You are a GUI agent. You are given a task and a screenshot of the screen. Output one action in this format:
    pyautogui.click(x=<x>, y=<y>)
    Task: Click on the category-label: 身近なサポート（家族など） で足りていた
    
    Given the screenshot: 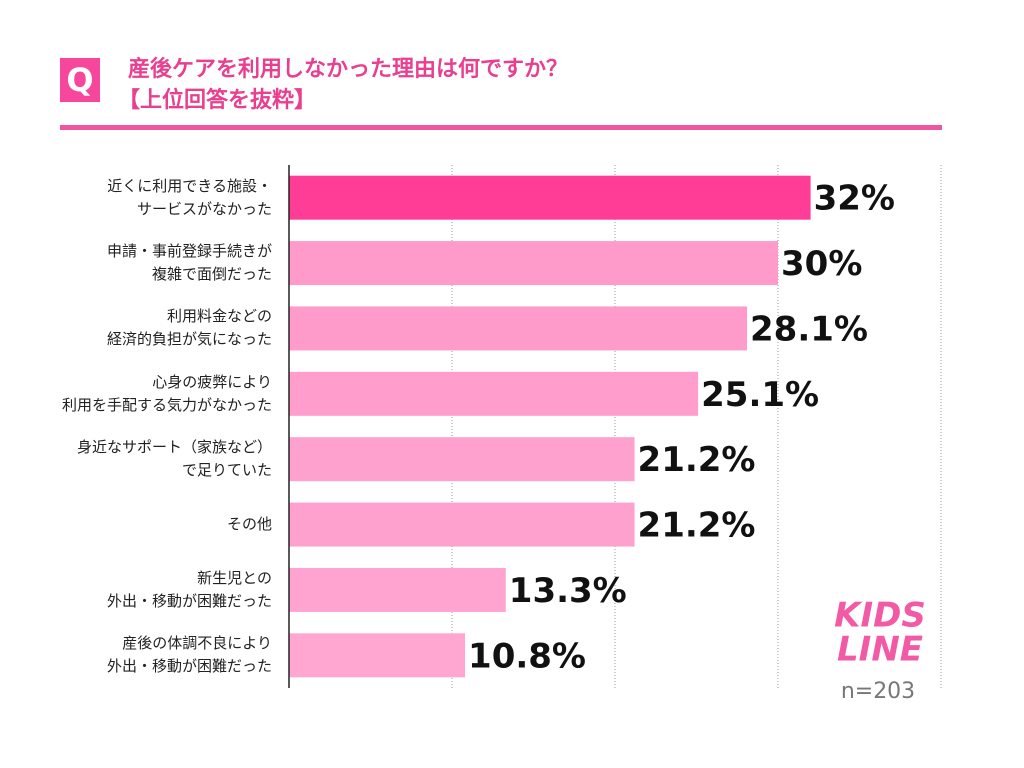 What is the action you would take?
    pyautogui.click(x=174, y=459)
    